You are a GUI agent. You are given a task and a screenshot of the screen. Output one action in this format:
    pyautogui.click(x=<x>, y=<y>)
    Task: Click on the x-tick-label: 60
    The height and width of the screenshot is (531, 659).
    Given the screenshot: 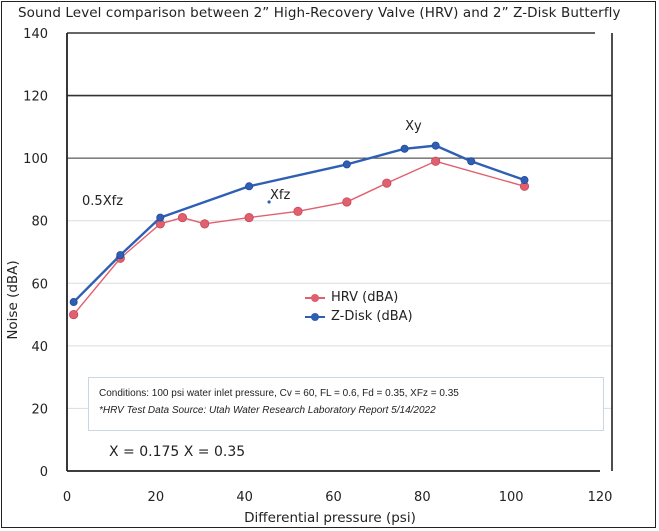 What is the action you would take?
    pyautogui.click(x=333, y=497)
    